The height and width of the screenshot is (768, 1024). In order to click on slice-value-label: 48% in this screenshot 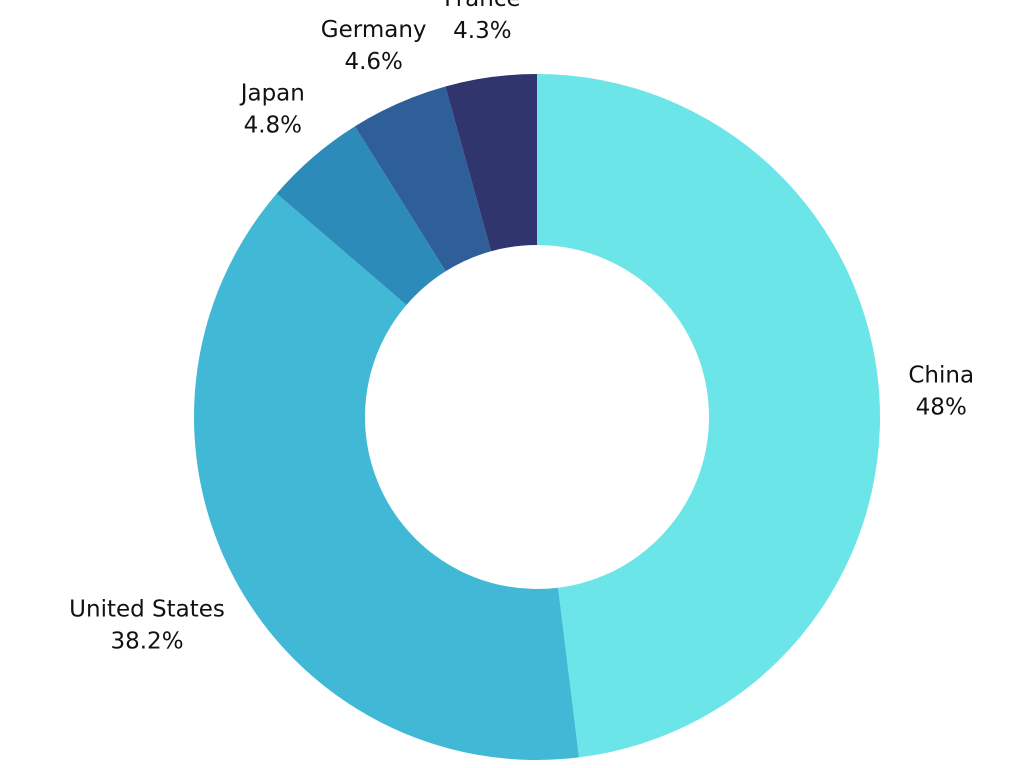, I will do `click(941, 408)`.